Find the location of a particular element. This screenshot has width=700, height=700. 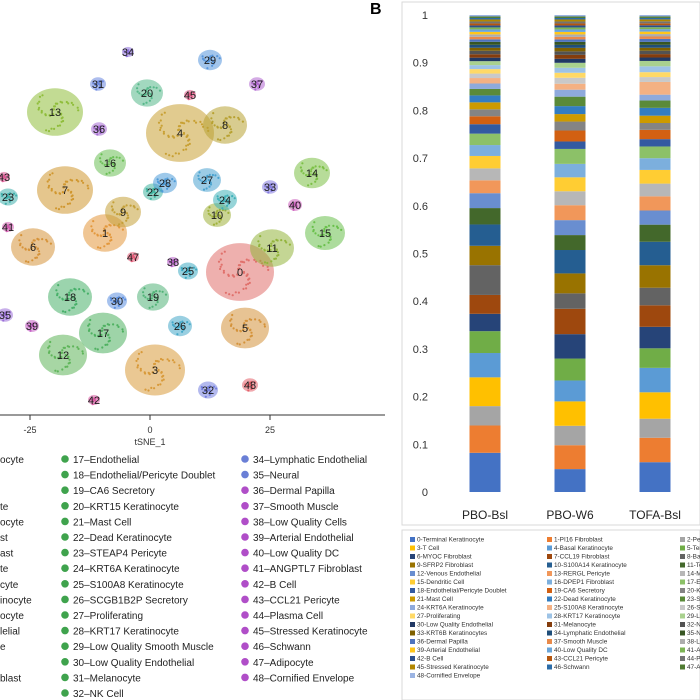

tsne-legend-entry-fragment: te is located at coordinates (4, 507).